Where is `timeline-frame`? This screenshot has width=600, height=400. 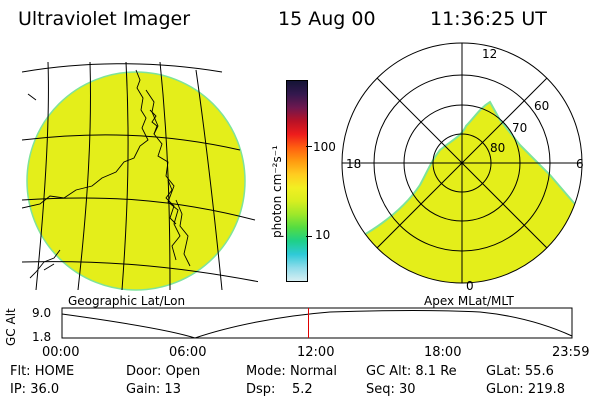 timeline-frame is located at coordinates (317, 323).